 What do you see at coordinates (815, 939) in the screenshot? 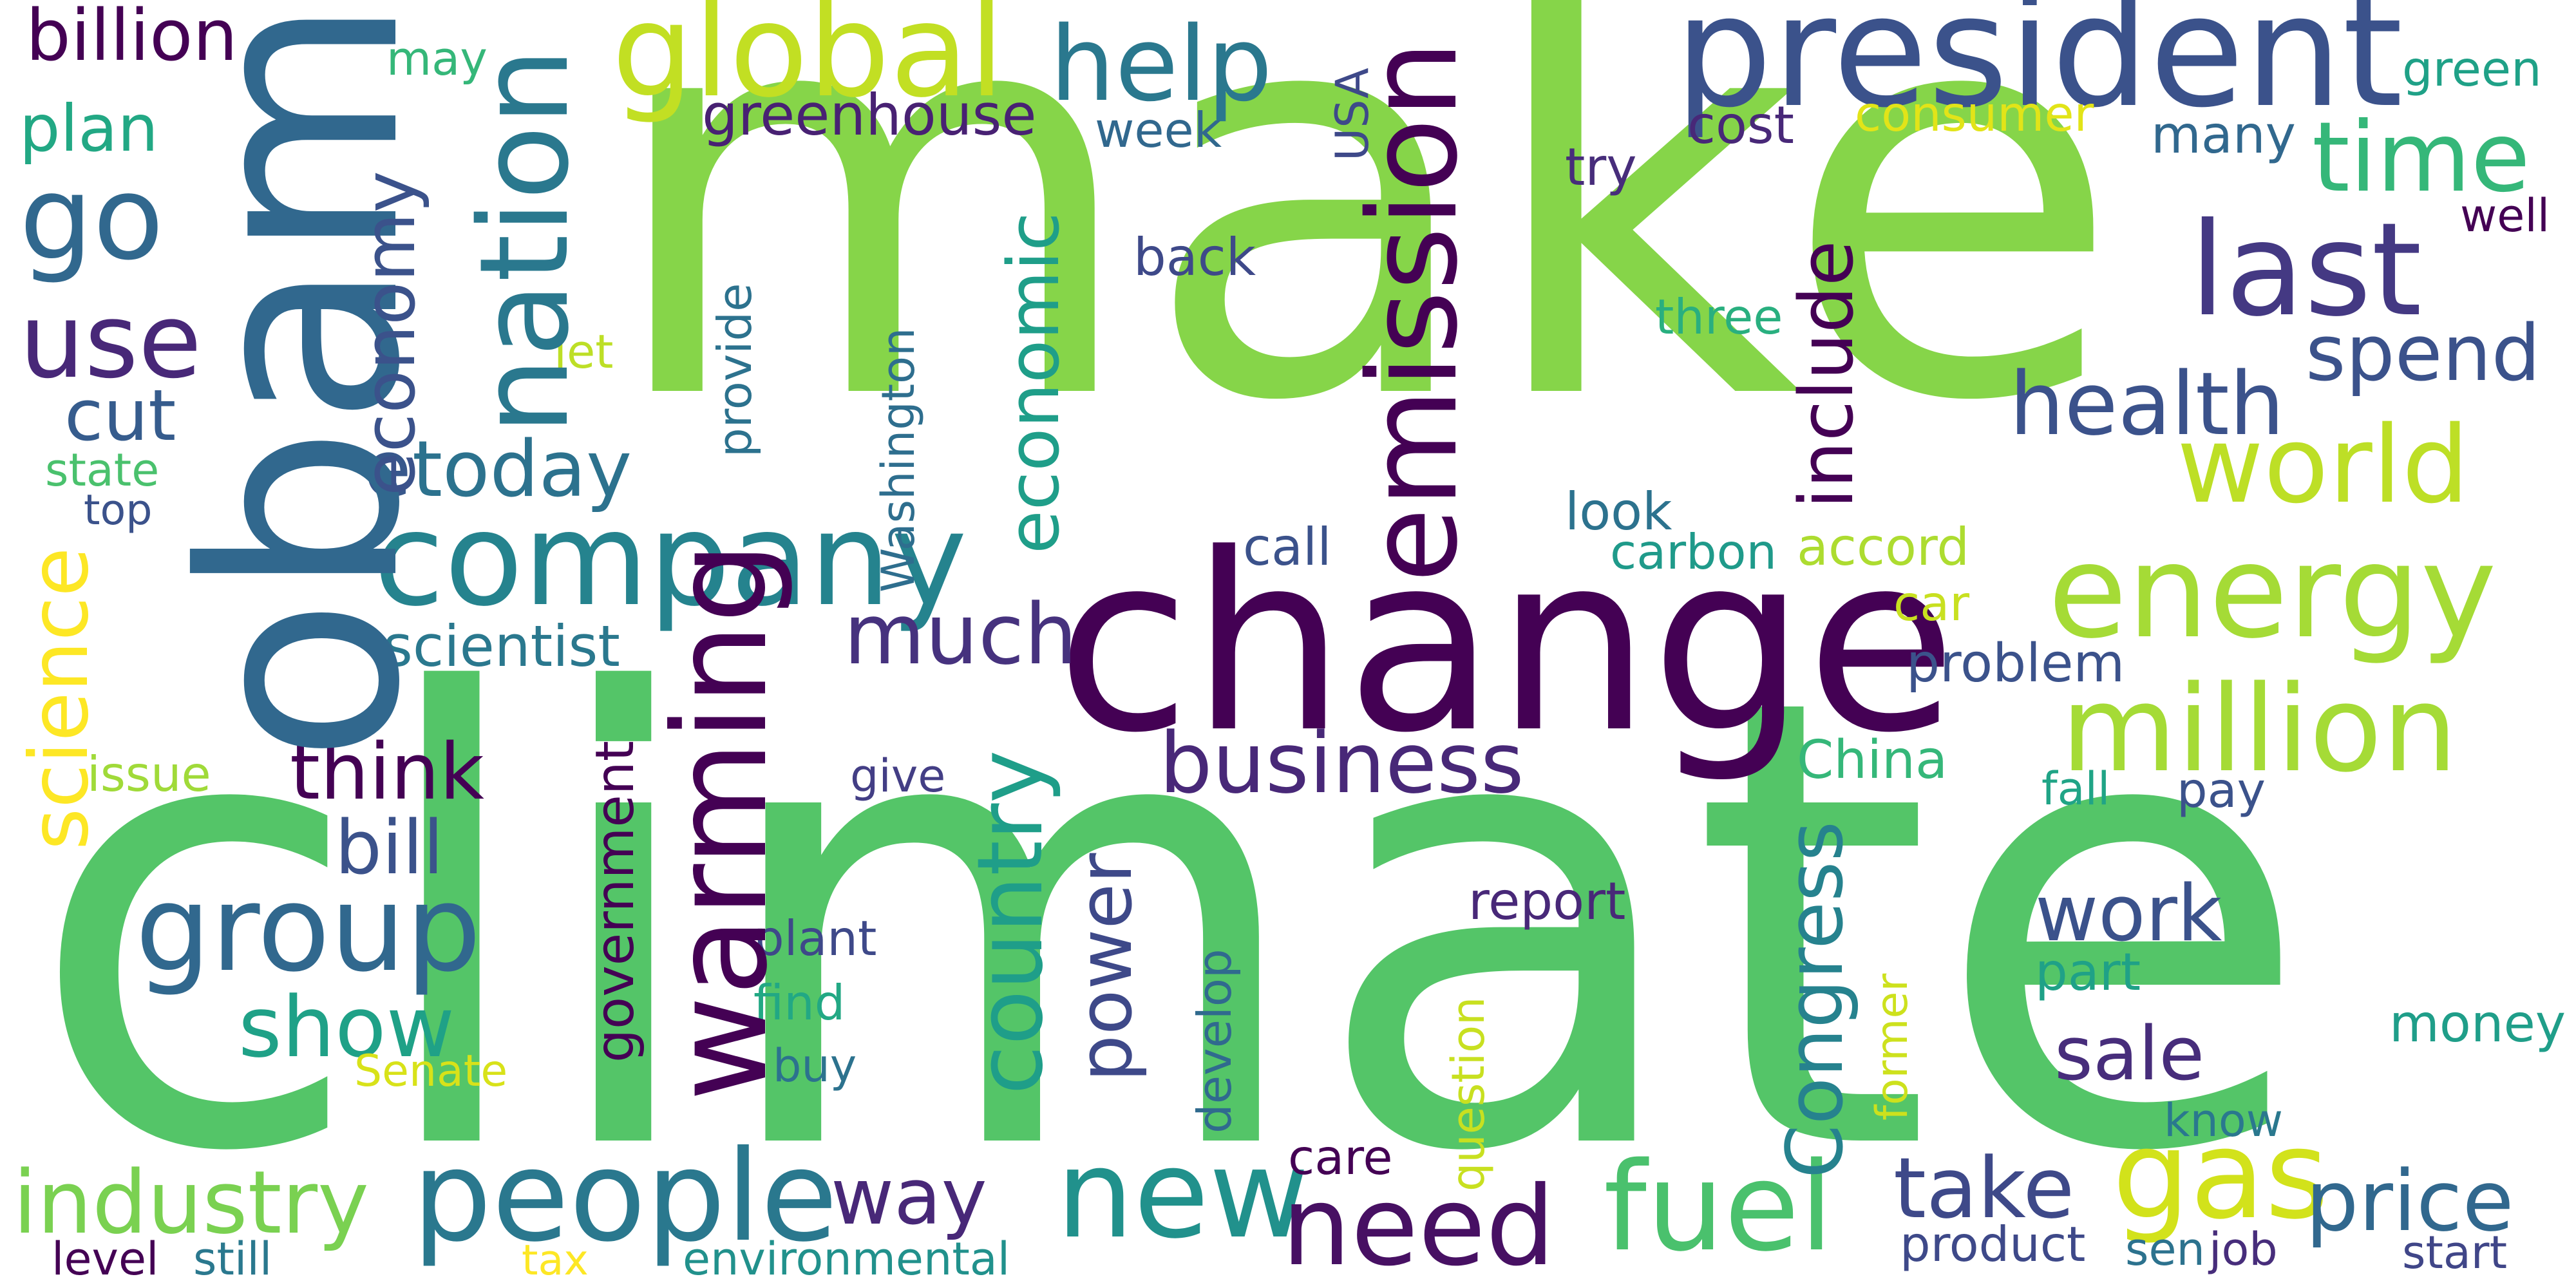
I see `word-plant: plant` at bounding box center [815, 939].